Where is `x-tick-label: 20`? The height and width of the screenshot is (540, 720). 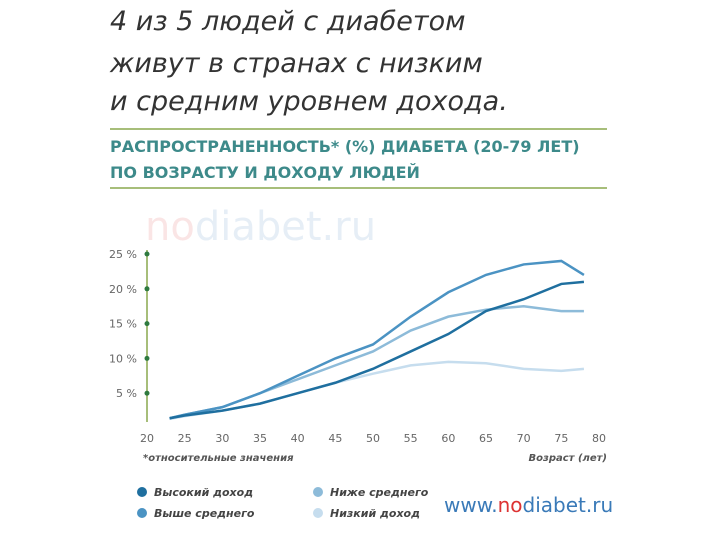 x-tick-label: 20 is located at coordinates (147, 438).